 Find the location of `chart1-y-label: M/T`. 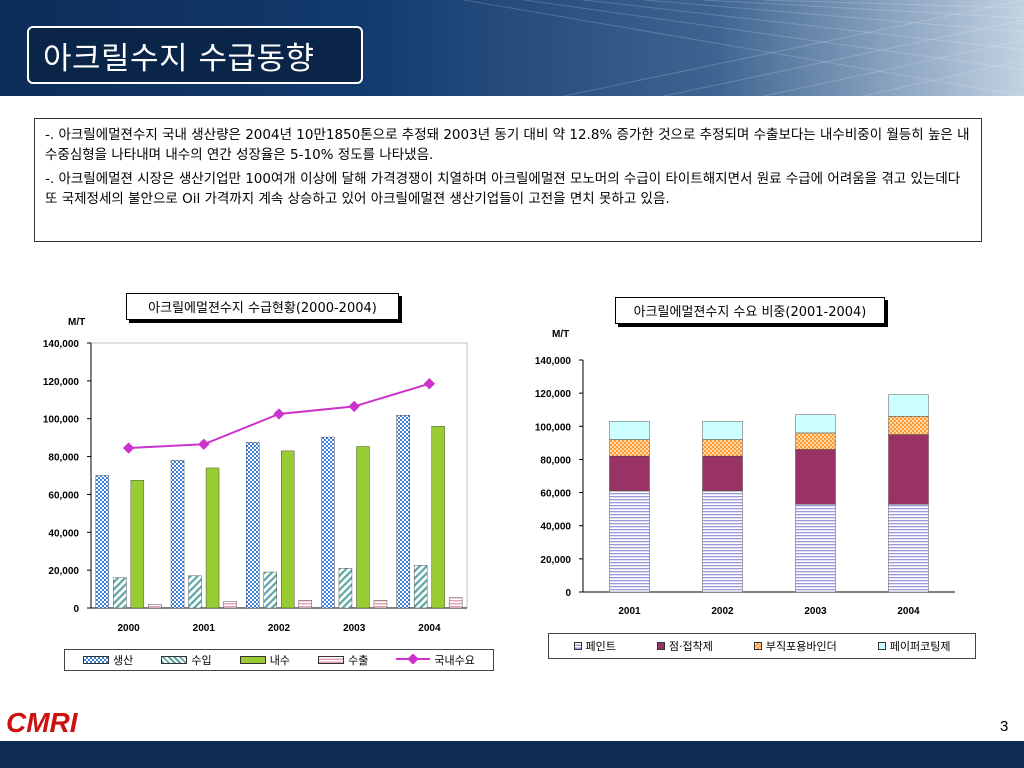

chart1-y-label: M/T is located at coordinates (76, 322).